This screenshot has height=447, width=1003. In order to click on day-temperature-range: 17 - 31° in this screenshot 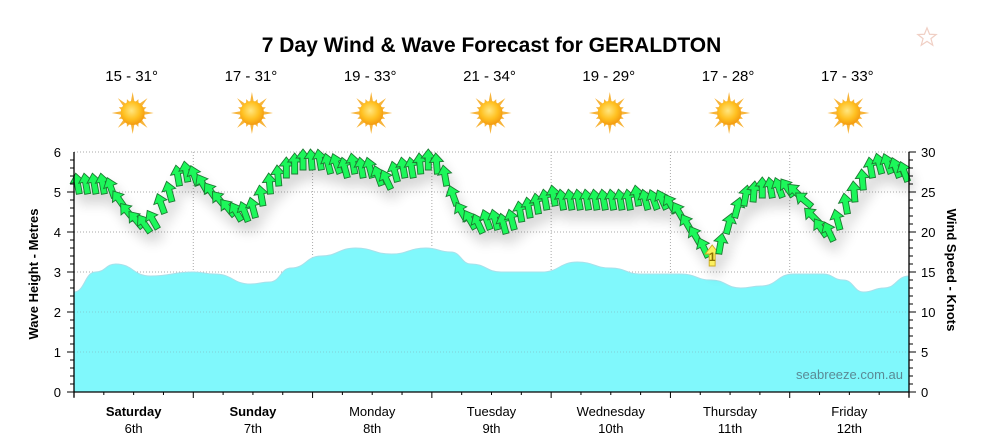, I will do `click(251, 76)`.